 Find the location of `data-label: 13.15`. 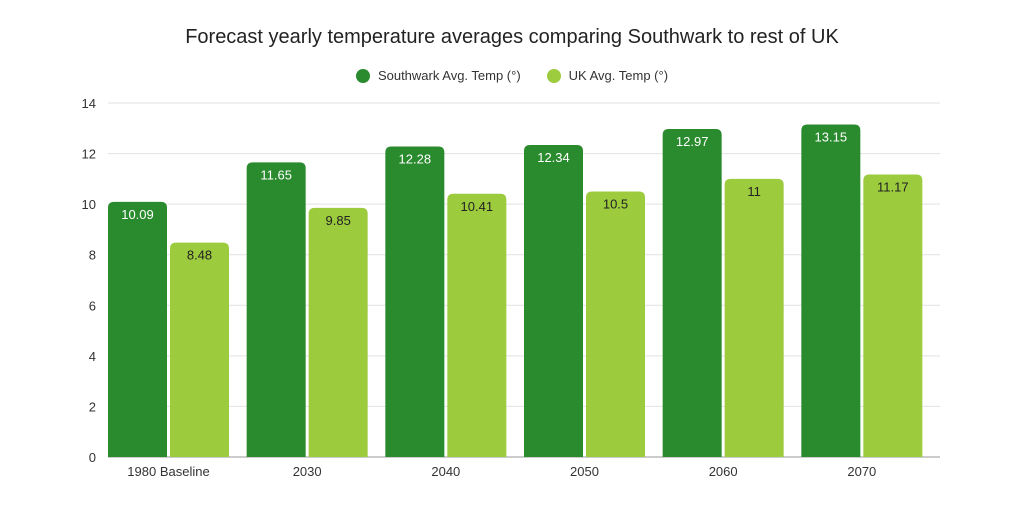

data-label: 13.15 is located at coordinates (831, 136).